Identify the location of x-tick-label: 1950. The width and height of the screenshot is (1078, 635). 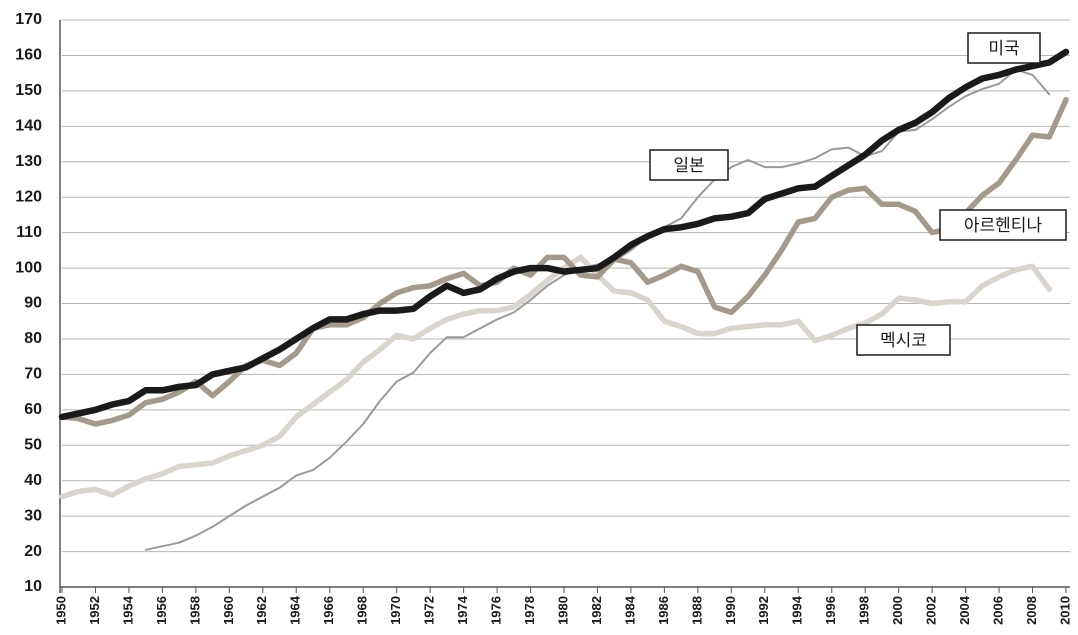
(60, 610).